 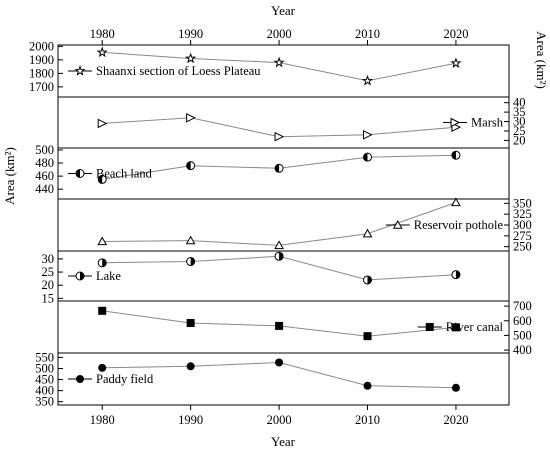 What do you see at coordinates (283, 10) in the screenshot?
I see `x-axis-title-top: Year` at bounding box center [283, 10].